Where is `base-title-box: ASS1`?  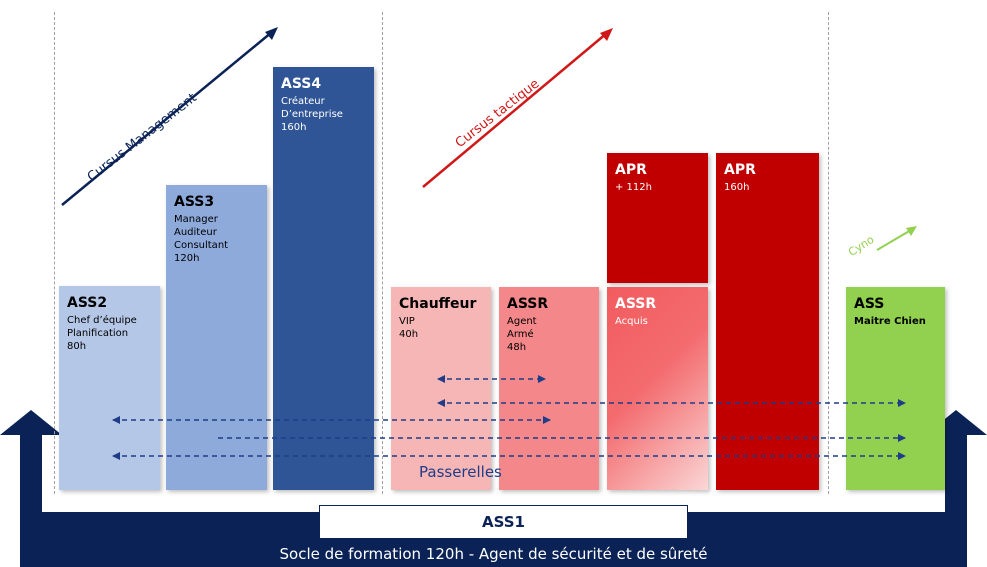
base-title-box: ASS1 is located at coordinates (503, 522).